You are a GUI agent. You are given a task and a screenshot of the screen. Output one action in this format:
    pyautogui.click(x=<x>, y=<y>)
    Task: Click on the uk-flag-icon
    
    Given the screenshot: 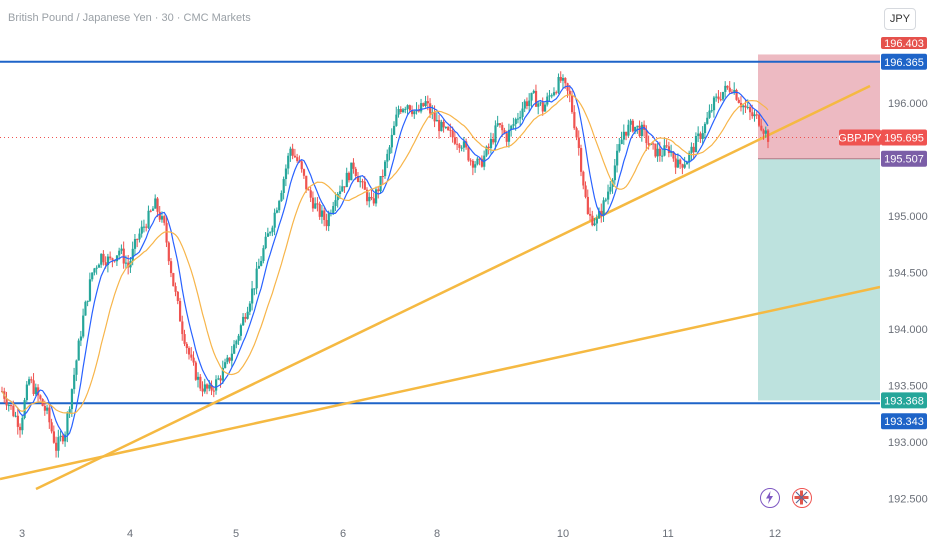 What is the action you would take?
    pyautogui.click(x=802, y=498)
    